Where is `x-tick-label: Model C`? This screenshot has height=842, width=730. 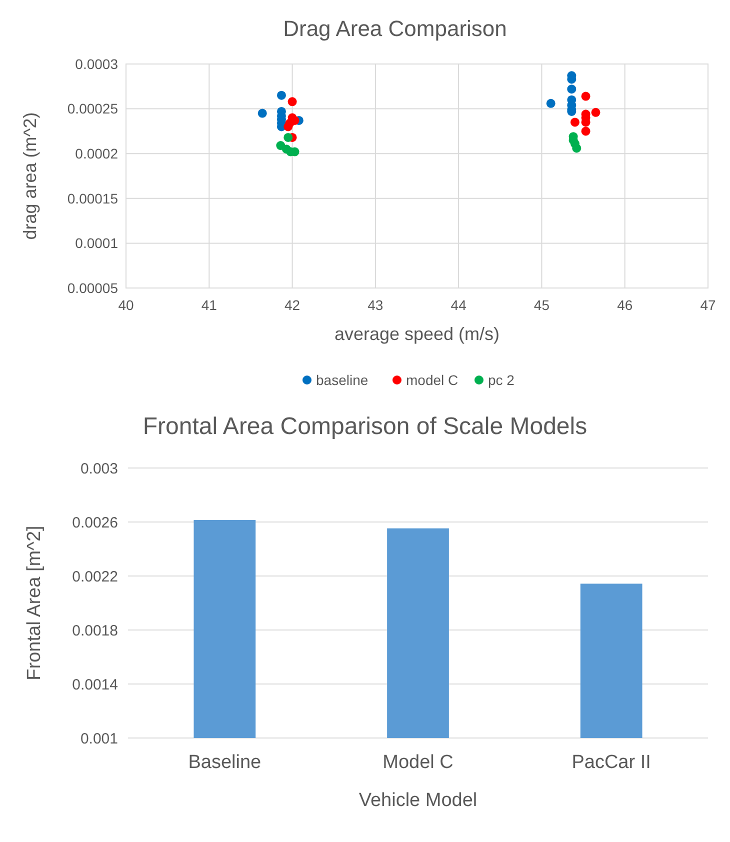
x-tick-label: Model C is located at coordinates (418, 762).